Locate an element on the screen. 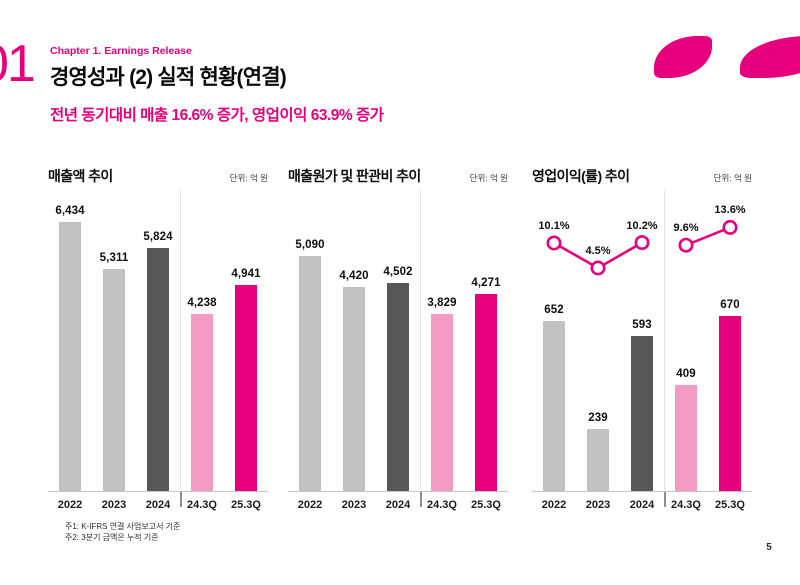 The height and width of the screenshot is (585, 800). chapter-number: 01 is located at coordinates (18, 64).